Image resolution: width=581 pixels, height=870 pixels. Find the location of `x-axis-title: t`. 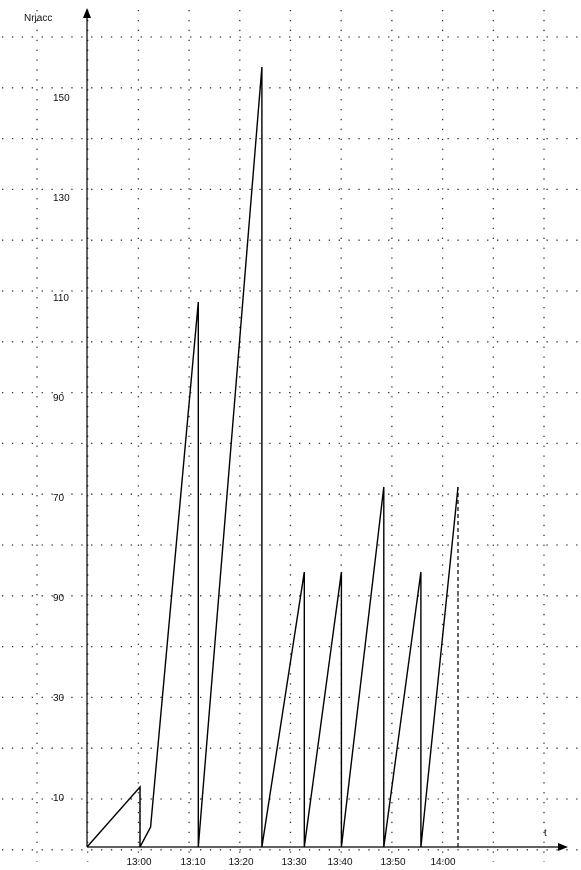

x-axis-title: t is located at coordinates (545, 833).